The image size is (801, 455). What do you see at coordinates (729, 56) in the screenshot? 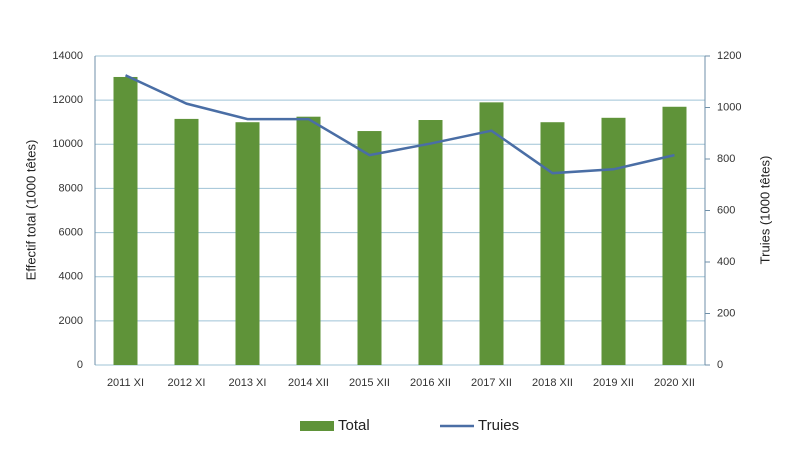
I see `y2-tick-label: 1200` at bounding box center [729, 56].